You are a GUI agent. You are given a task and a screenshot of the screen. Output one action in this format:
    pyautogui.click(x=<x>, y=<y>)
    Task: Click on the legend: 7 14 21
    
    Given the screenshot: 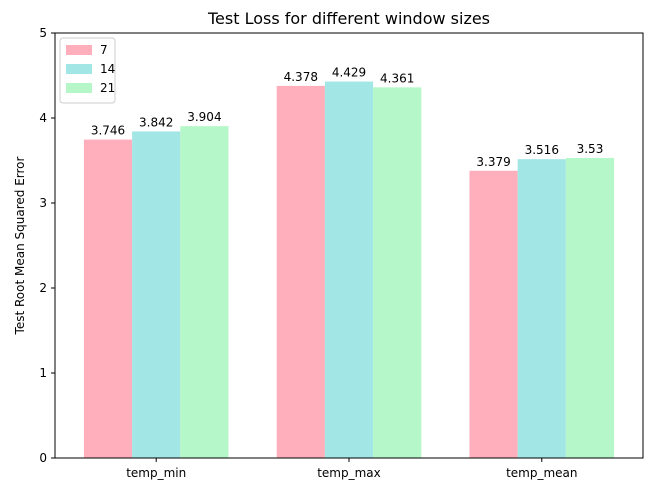 What is the action you would take?
    pyautogui.click(x=87, y=70)
    